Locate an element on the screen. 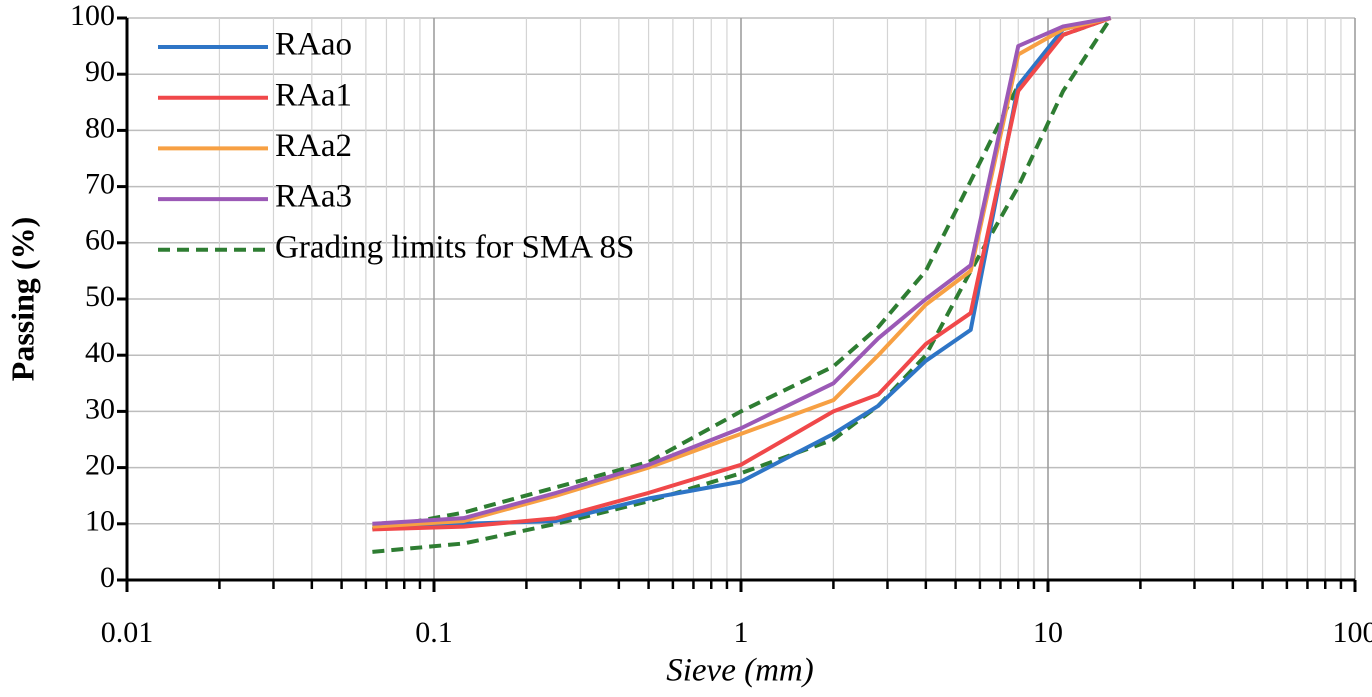 The width and height of the screenshot is (1372, 697). legend-label: Grading limits for SMA 8S is located at coordinates (454, 247).